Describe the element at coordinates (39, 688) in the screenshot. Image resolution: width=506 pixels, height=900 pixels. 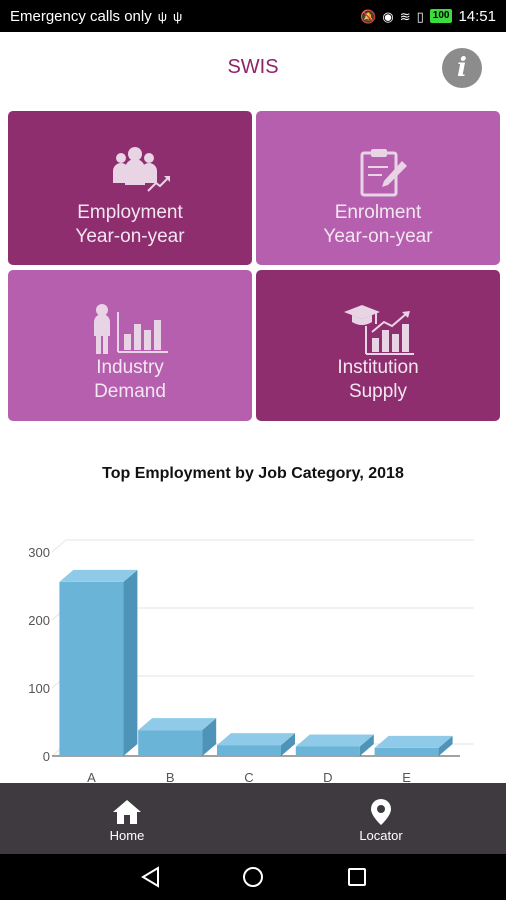
I see `y-tick-label: 100` at that location.